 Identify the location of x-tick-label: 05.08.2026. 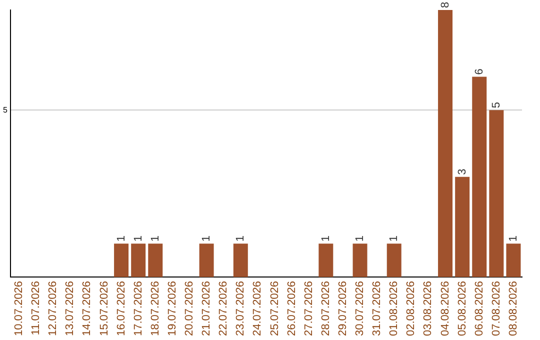
(462, 308).